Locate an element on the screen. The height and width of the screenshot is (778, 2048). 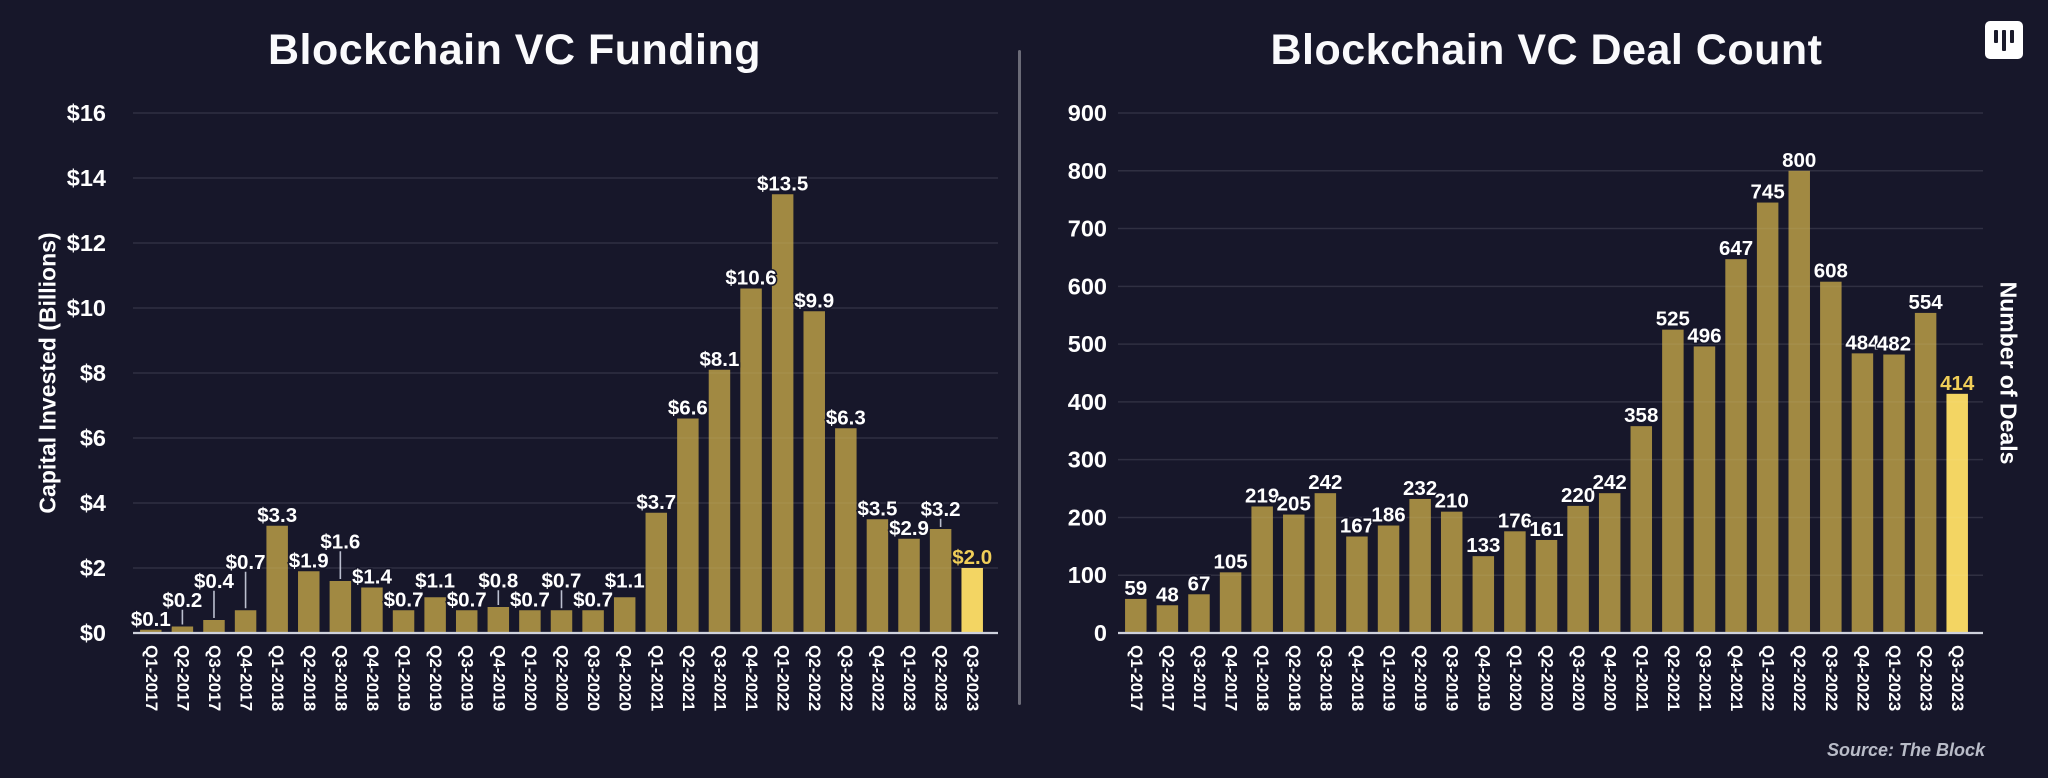
y-tick-label: $0 is located at coordinates (93, 633).